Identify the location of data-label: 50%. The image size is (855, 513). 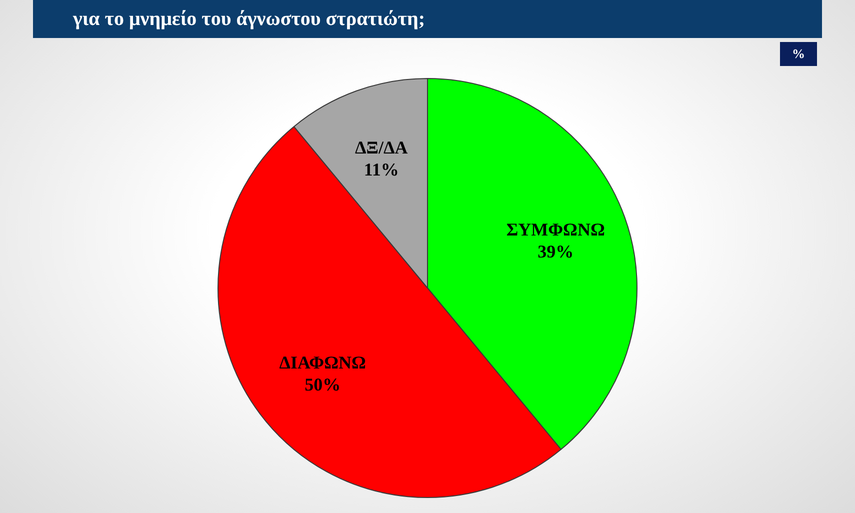
(322, 384).